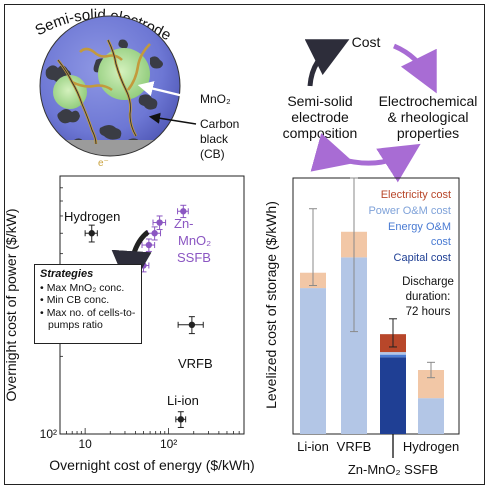 The height and width of the screenshot is (491, 491). I want to click on electrode-illustration: Semi-solid electrode, so click(135, 87).